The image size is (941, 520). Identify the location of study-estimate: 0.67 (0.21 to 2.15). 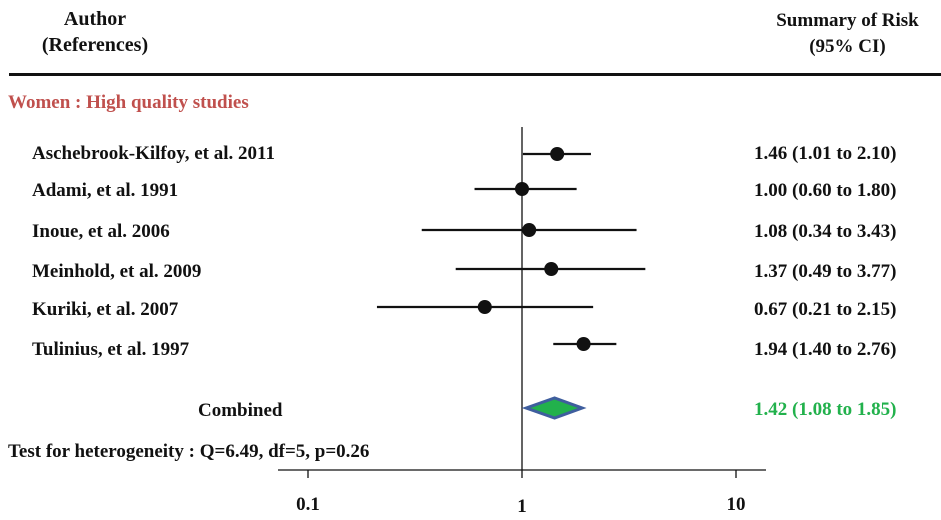
(825, 309).